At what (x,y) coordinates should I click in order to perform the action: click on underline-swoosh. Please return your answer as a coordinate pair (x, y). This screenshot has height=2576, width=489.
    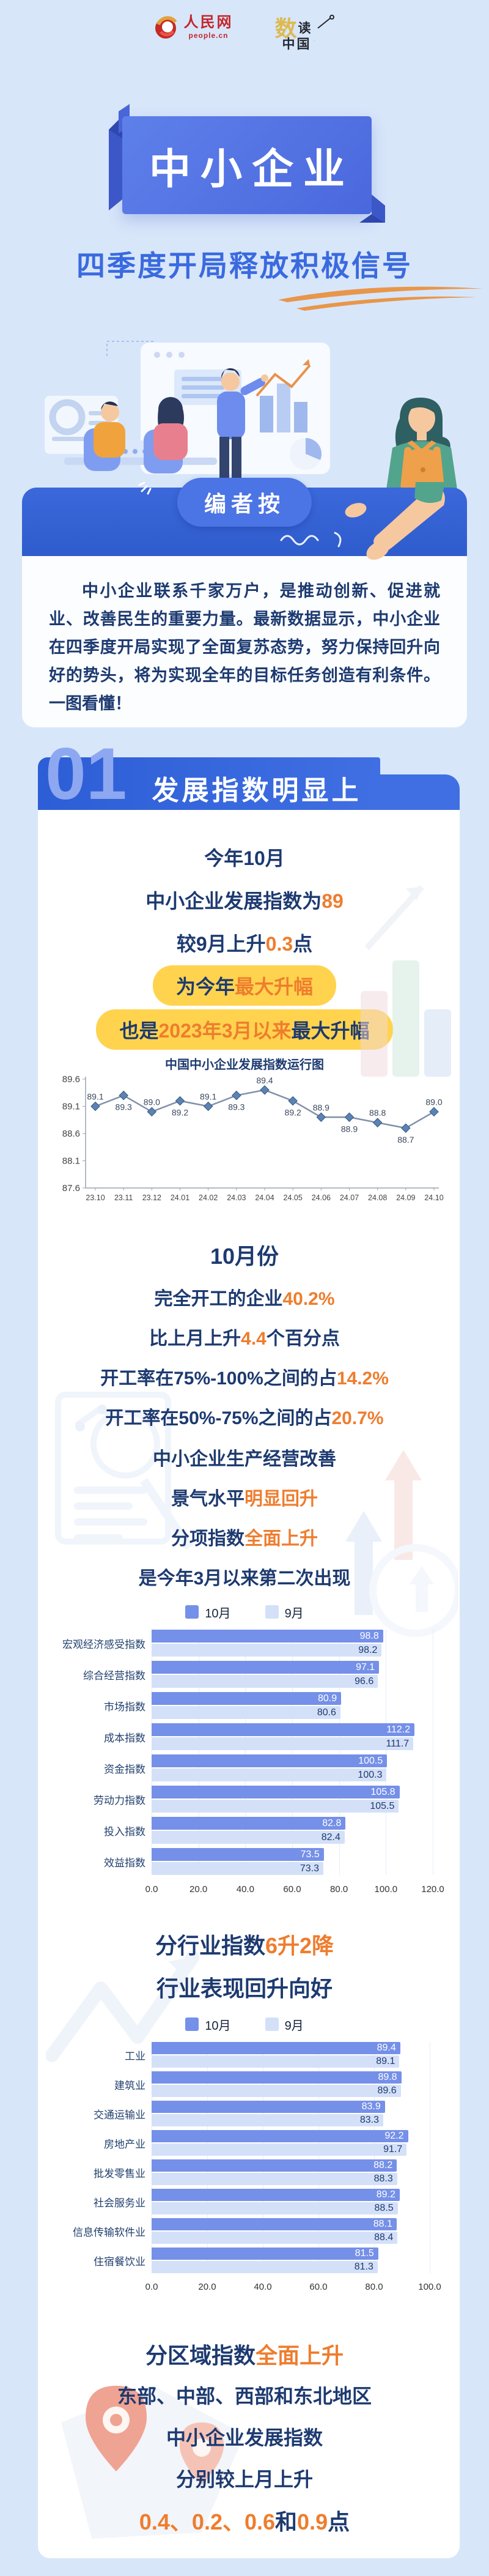
    Looking at the image, I should click on (380, 298).